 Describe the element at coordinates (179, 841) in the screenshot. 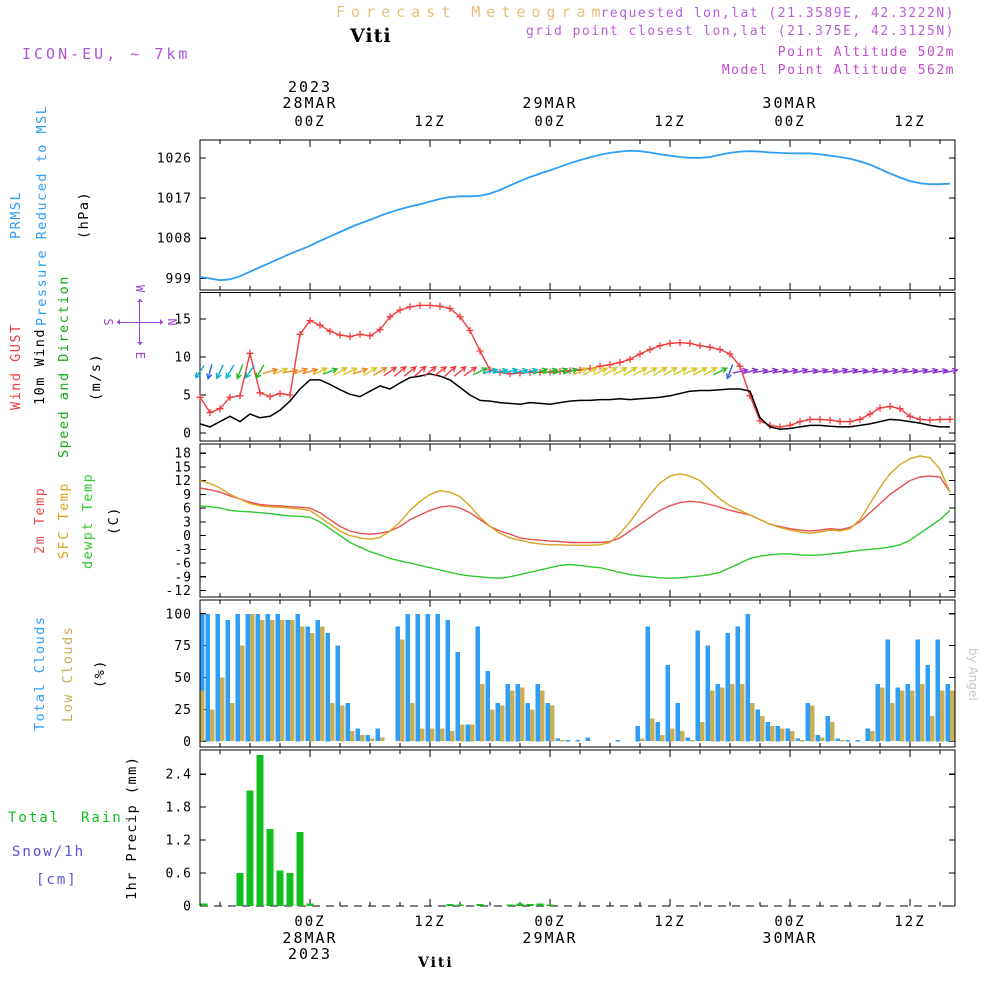

I see `y-tick-label: 1.2` at that location.